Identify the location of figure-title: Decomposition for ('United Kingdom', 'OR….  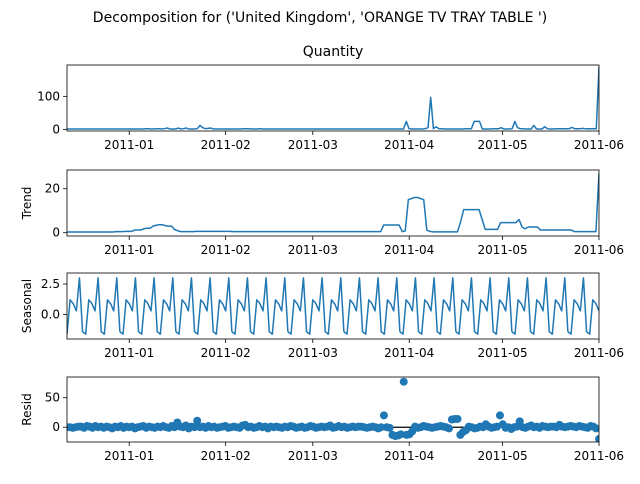
(320, 18).